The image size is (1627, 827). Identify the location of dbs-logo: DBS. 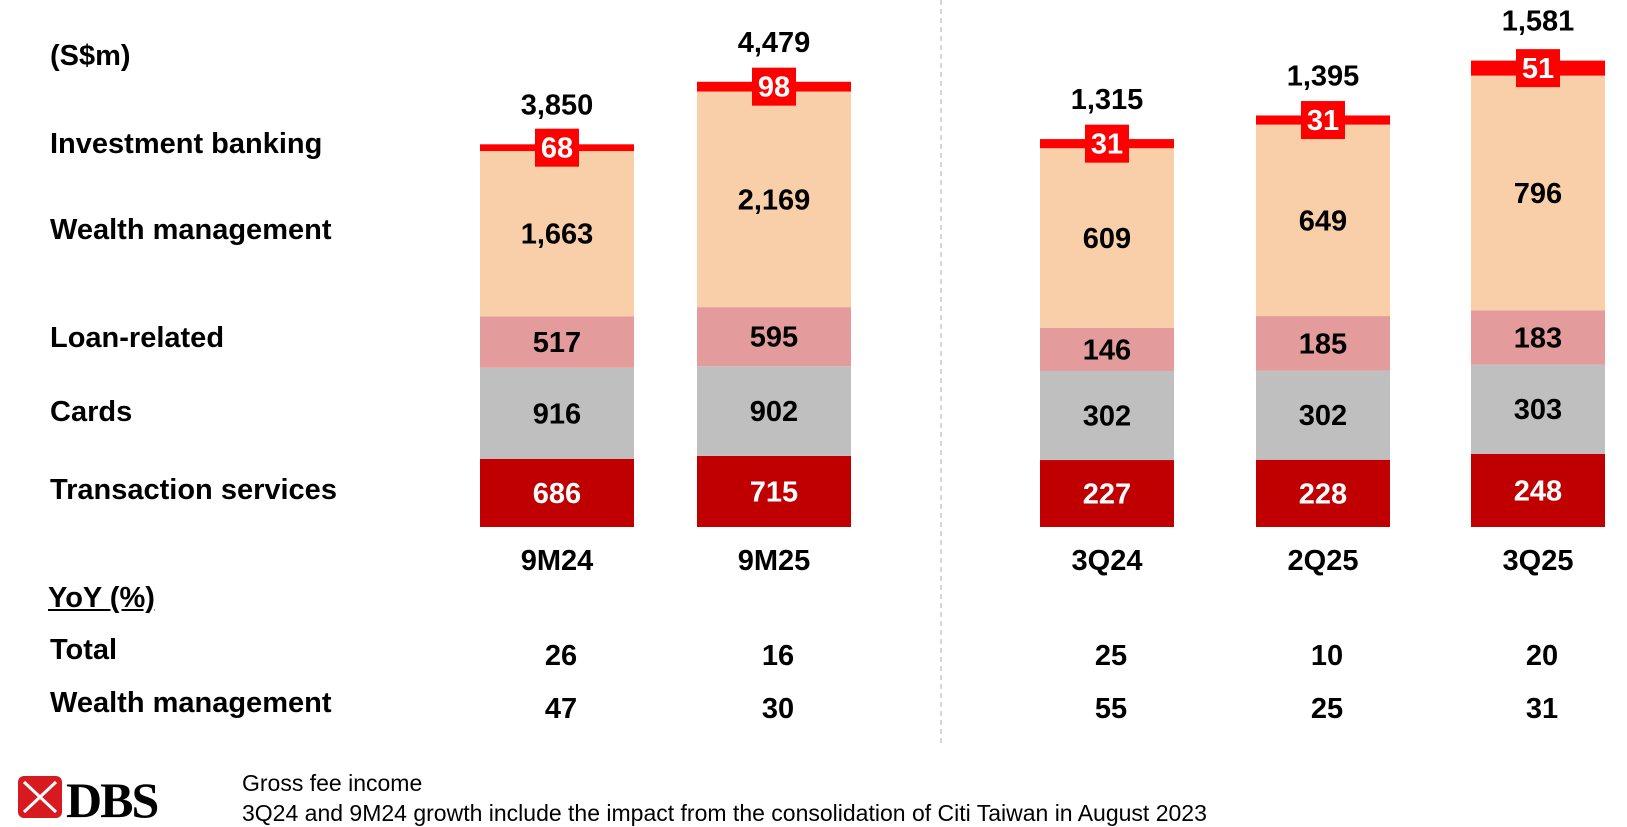
(88, 796).